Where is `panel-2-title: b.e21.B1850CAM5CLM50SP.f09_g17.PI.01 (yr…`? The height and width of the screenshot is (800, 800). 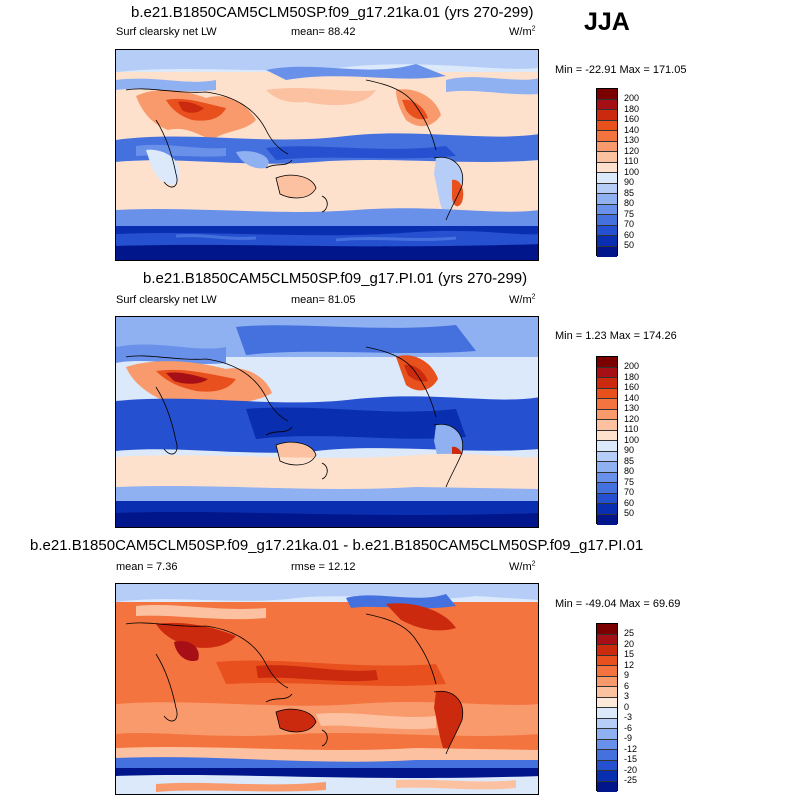
panel-2-title: b.e21.B1850CAM5CLM50SP.f09_g17.PI.01 (yr… is located at coordinates (335, 278).